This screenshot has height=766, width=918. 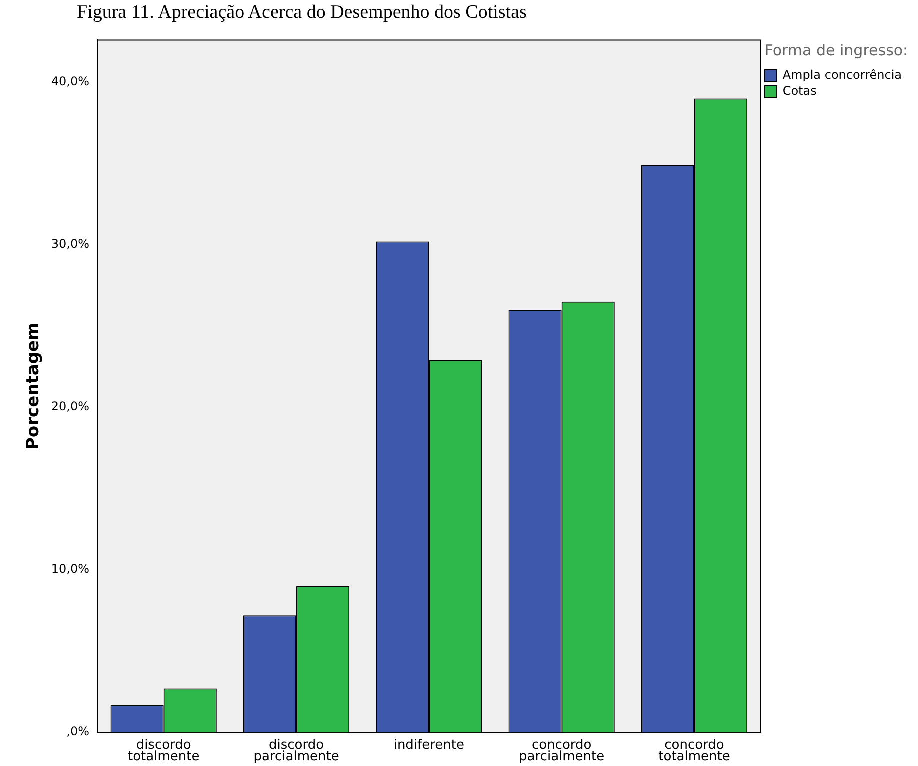 I want to click on x-tick-label: concordo totalmente, so click(x=694, y=751).